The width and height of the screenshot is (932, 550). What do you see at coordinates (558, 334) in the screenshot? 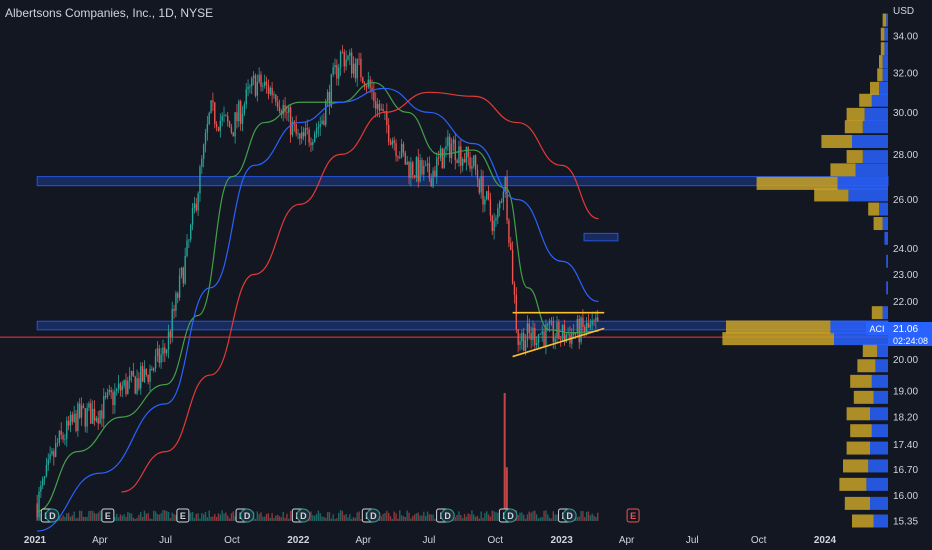
I see `drawn-lines` at bounding box center [558, 334].